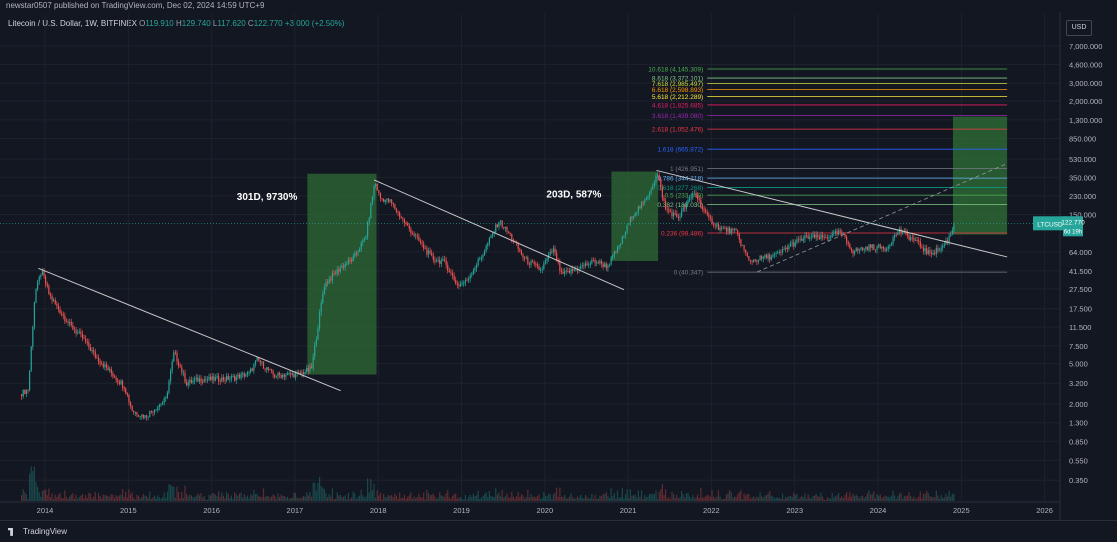 This screenshot has height=542, width=1117. Describe the element at coordinates (1079, 28) in the screenshot. I see `currency-button: USD` at that location.